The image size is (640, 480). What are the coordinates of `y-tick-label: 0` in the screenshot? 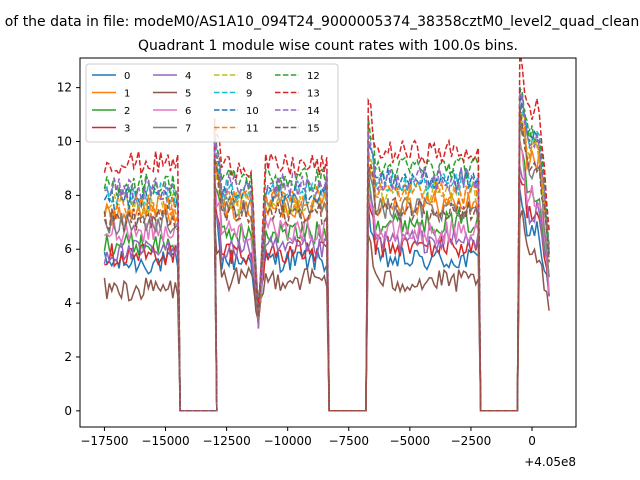 It's located at (68, 411).